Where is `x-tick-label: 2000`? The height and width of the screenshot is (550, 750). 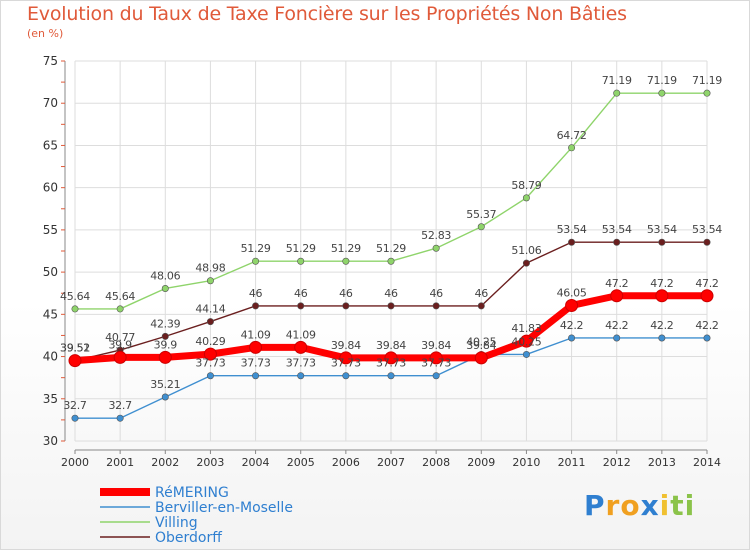
x-tick-label: 2000 is located at coordinates (75, 462).